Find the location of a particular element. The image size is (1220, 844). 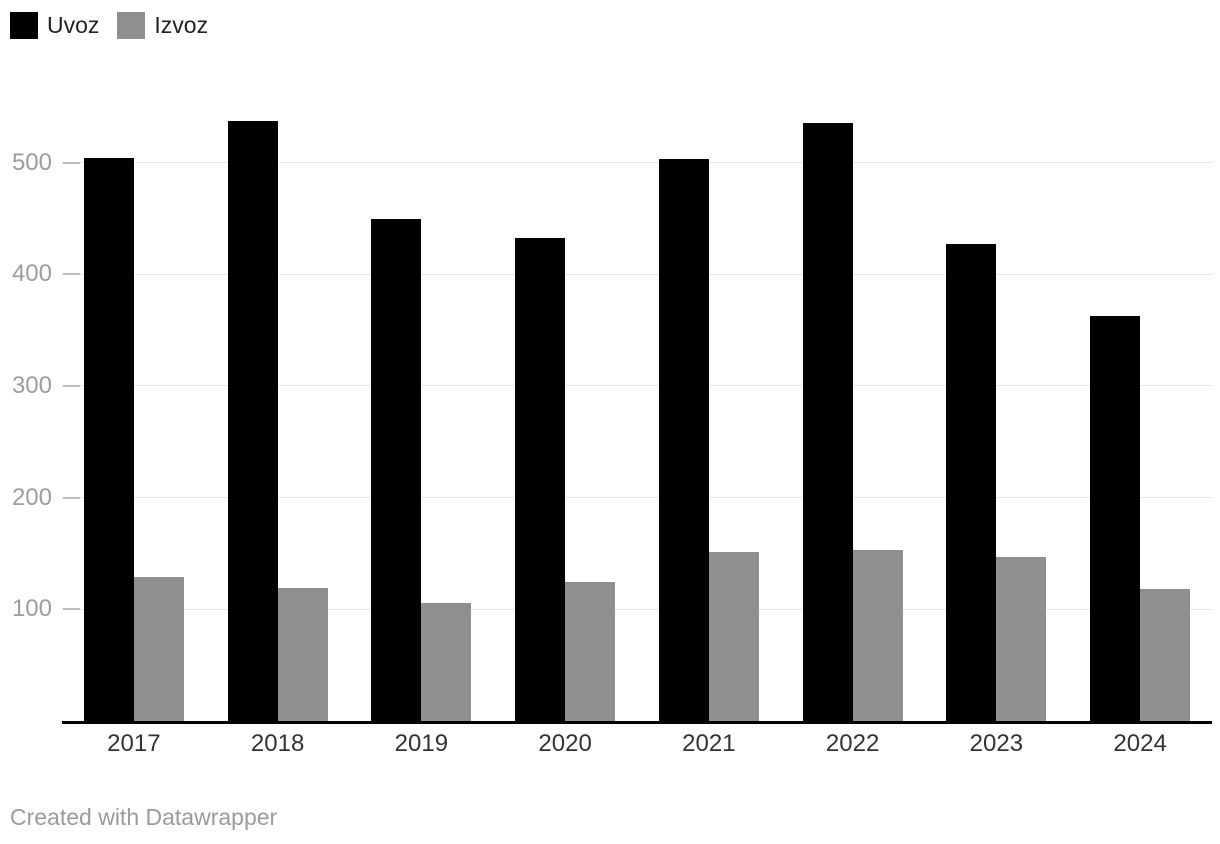

x-axis-label: 2018 is located at coordinates (277, 743).